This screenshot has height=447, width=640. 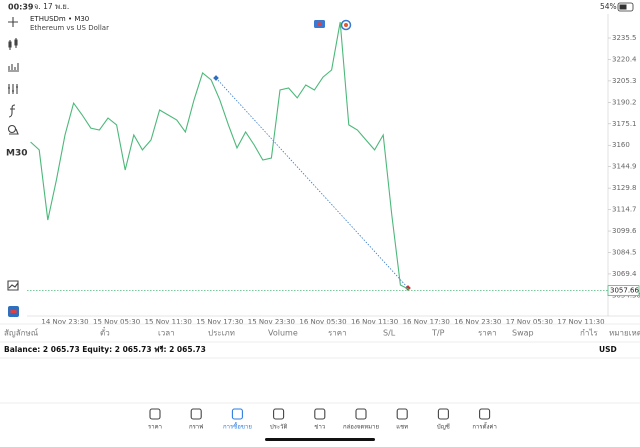 What do you see at coordinates (624, 102) in the screenshot?
I see `y-tick-label: 3190.2` at bounding box center [624, 102].